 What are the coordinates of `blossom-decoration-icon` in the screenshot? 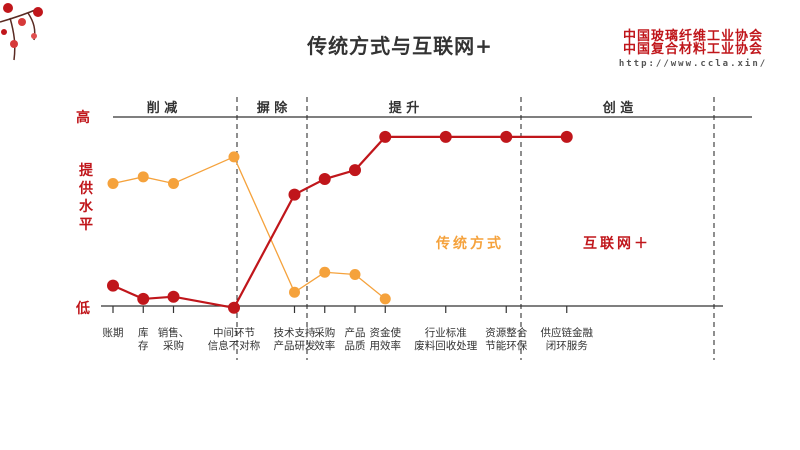 It's located at (21, 32).